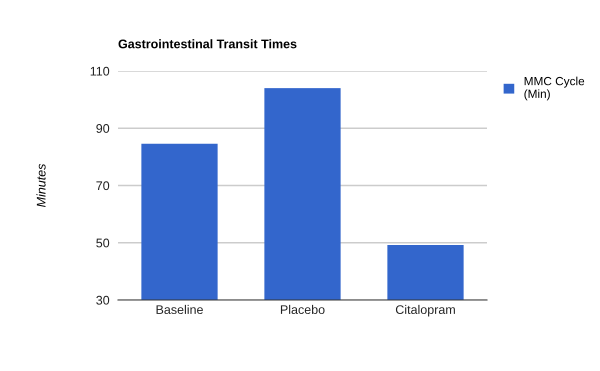 This screenshot has height=371, width=600. What do you see at coordinates (103, 185) in the screenshot?
I see `y-tick-label: 70` at bounding box center [103, 185].